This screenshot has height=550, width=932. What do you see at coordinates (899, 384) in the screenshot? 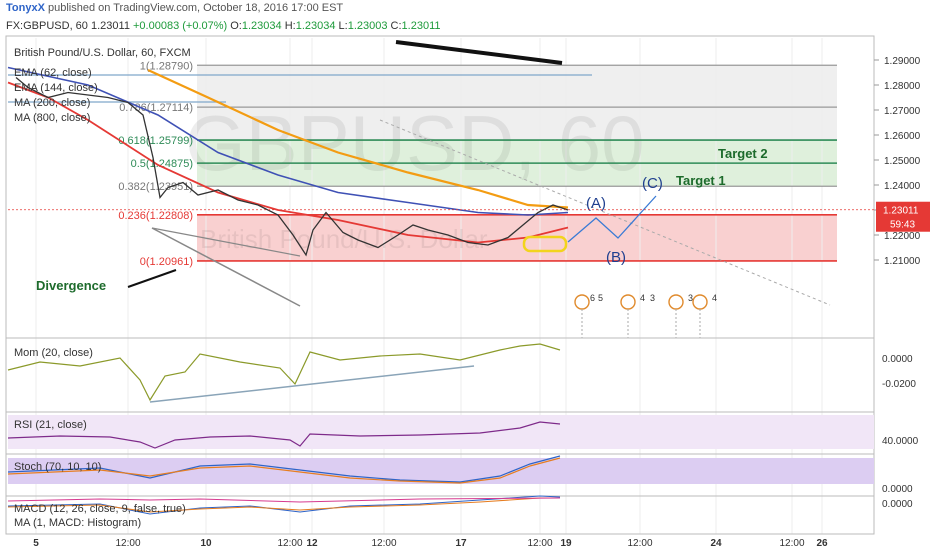
I see `pane-tick-1: -0.0200` at bounding box center [899, 384].